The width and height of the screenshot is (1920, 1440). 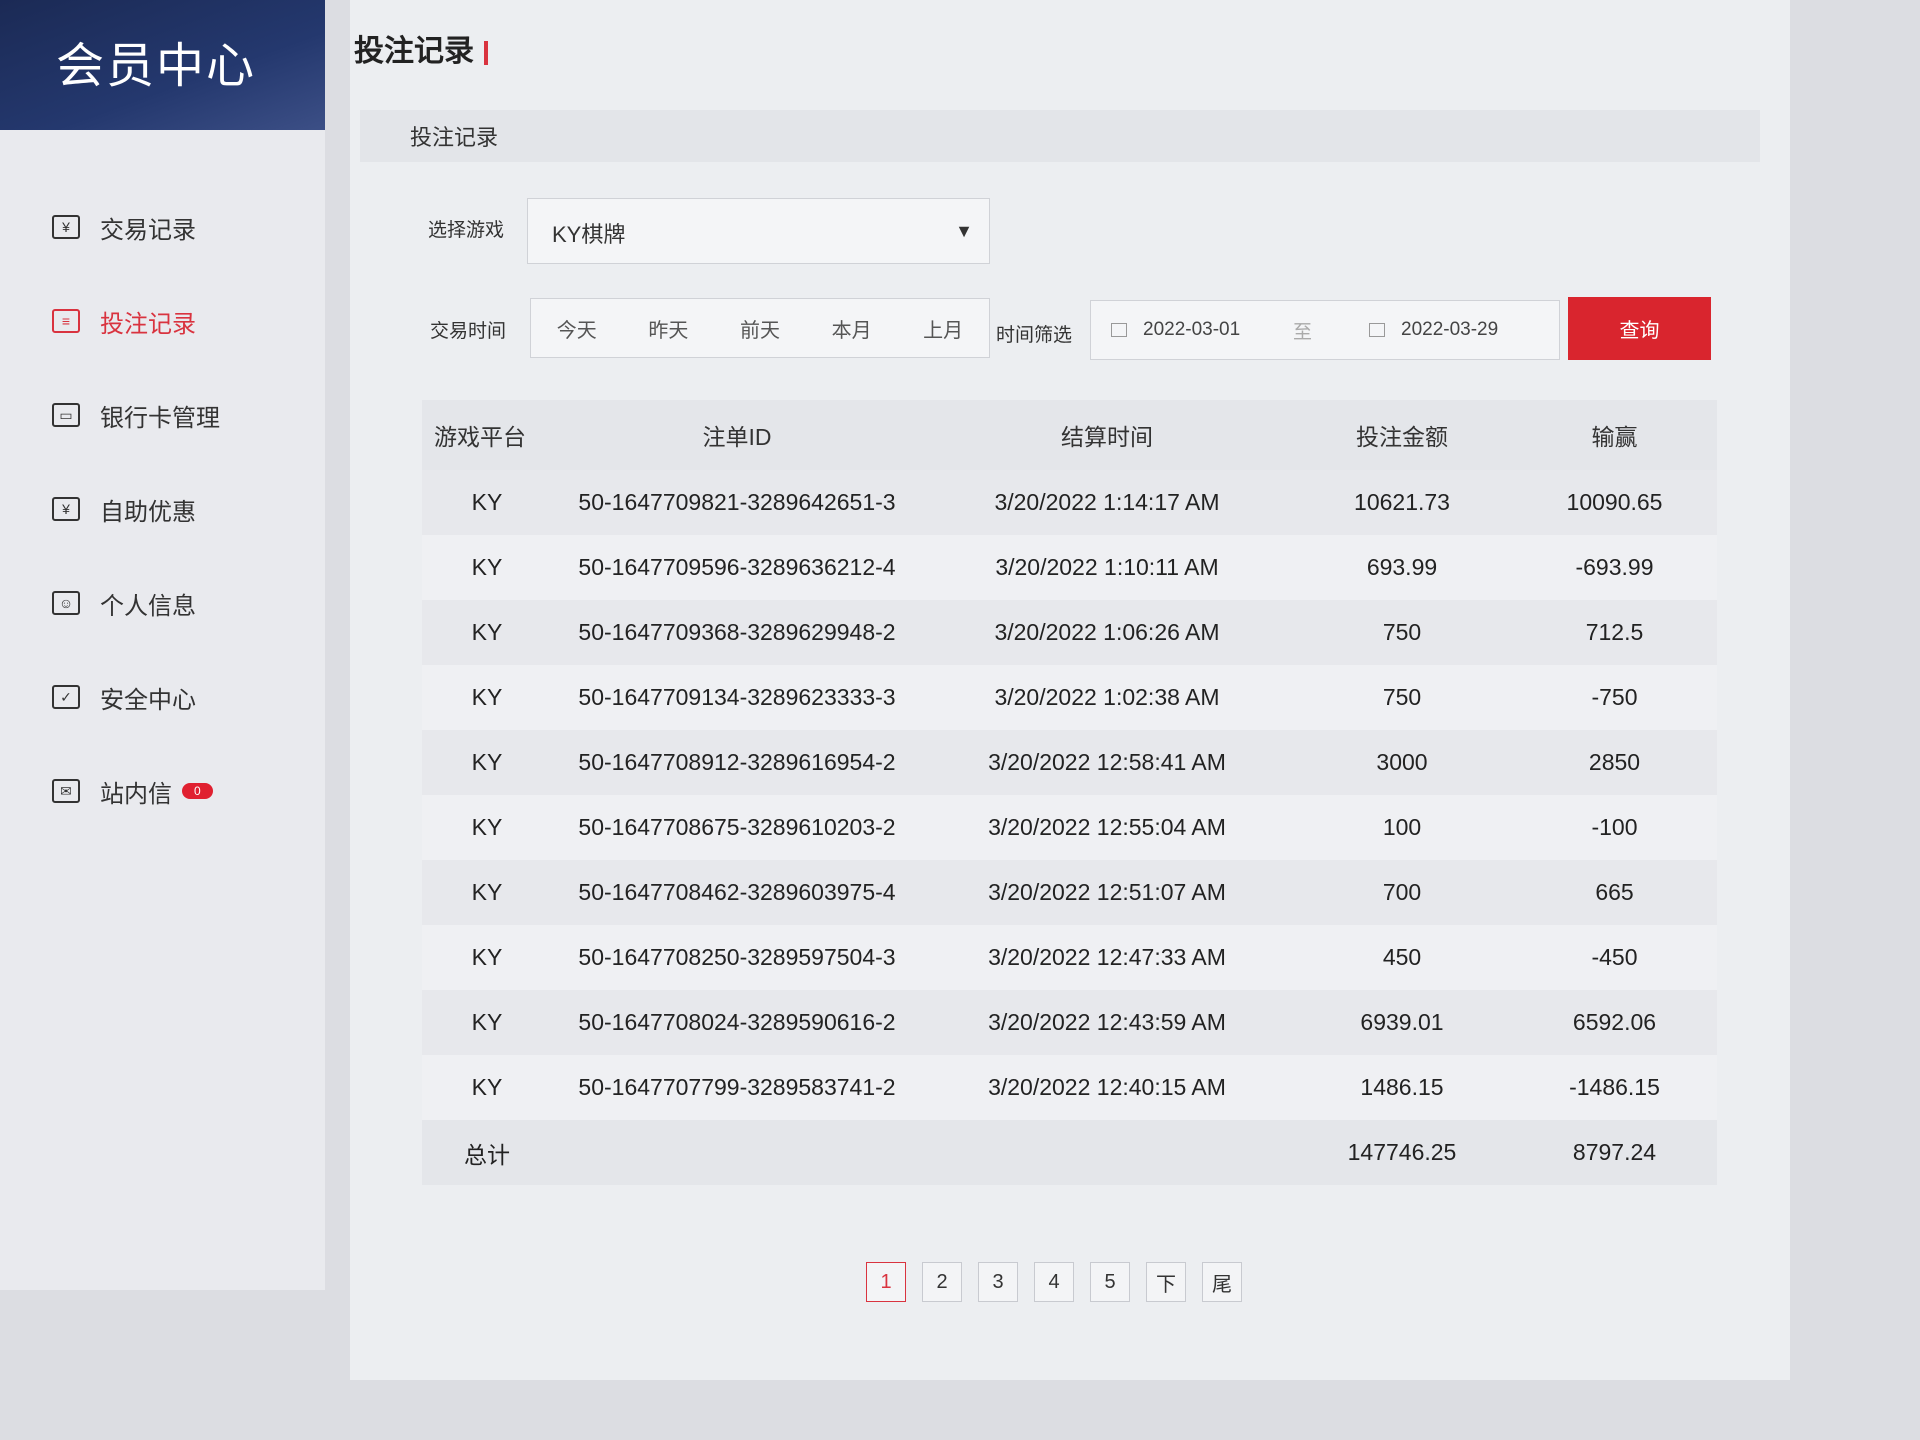 What do you see at coordinates (148, 230) in the screenshot?
I see `sidebar-item-label: 交易记录` at bounding box center [148, 230].